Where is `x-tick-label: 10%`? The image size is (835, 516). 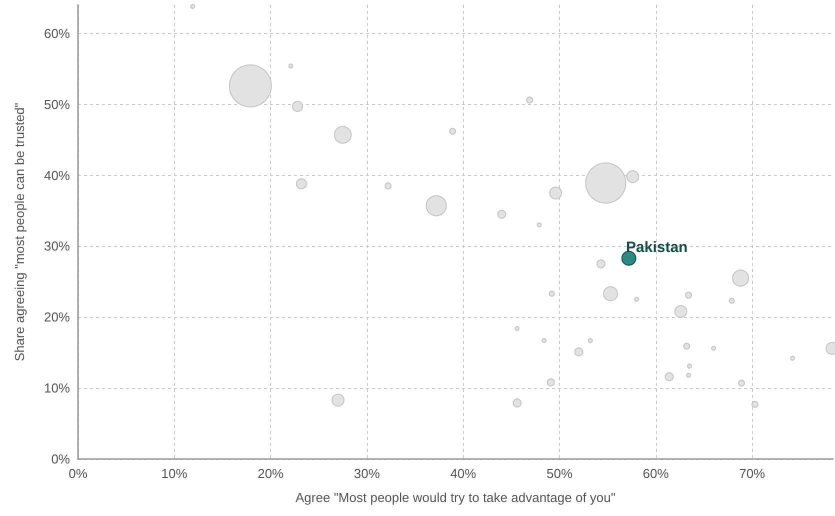
x-tick-label: 10% is located at coordinates (174, 473).